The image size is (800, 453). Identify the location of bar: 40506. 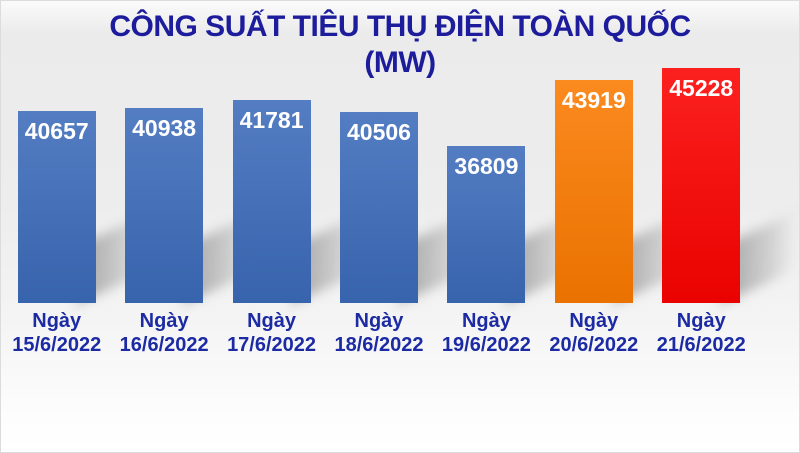
(378, 207).